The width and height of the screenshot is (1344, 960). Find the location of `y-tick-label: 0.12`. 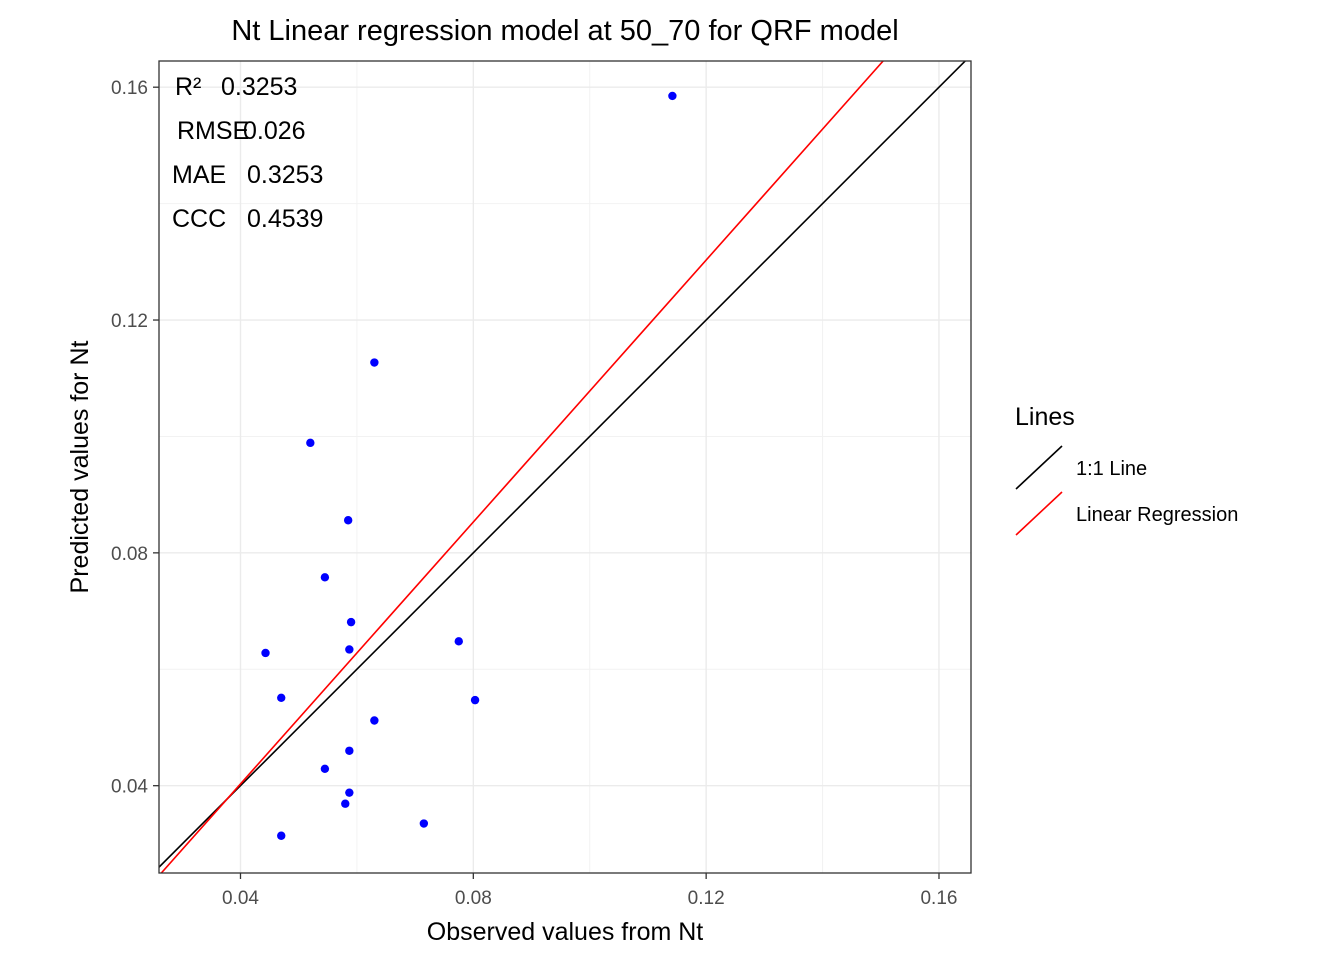

y-tick-label: 0.12 is located at coordinates (129, 321).